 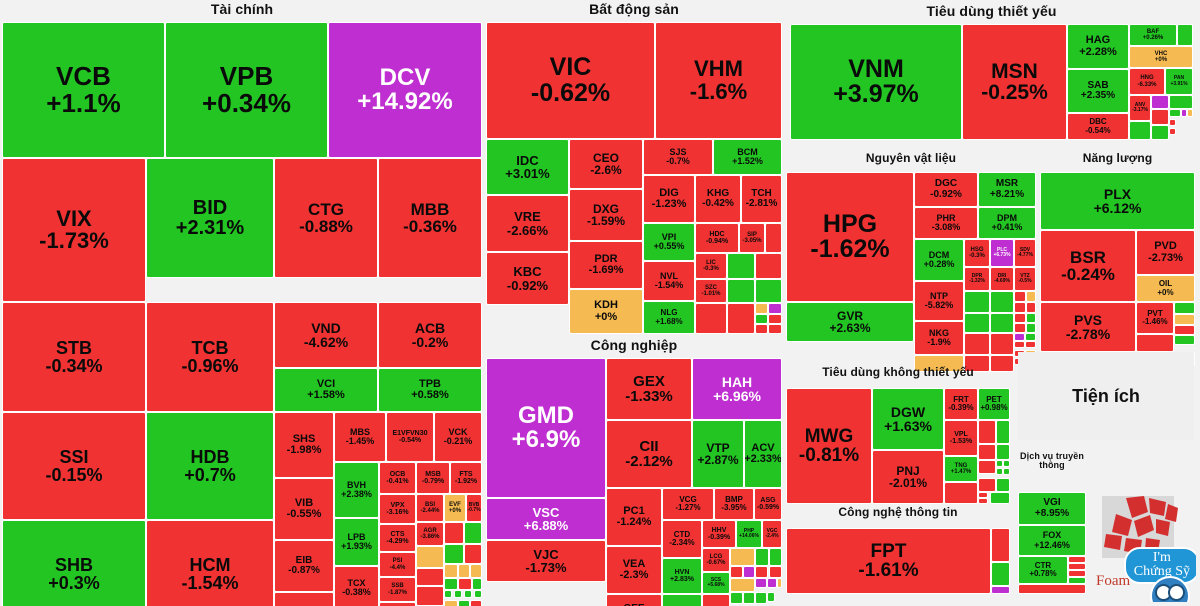 I want to click on tile-STB: STB -0.34%, so click(x=74, y=357).